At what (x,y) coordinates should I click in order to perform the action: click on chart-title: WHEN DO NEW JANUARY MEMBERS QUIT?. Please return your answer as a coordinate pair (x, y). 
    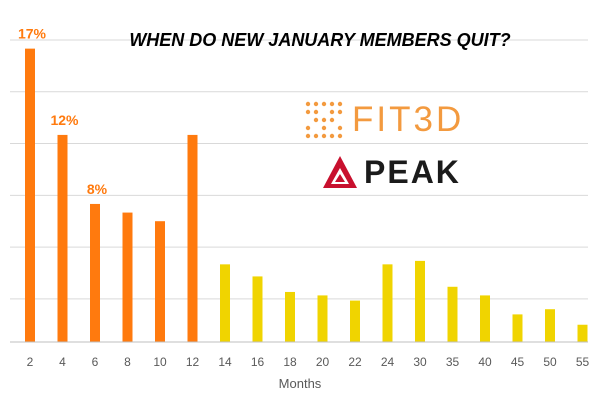
    Looking at the image, I should click on (320, 40).